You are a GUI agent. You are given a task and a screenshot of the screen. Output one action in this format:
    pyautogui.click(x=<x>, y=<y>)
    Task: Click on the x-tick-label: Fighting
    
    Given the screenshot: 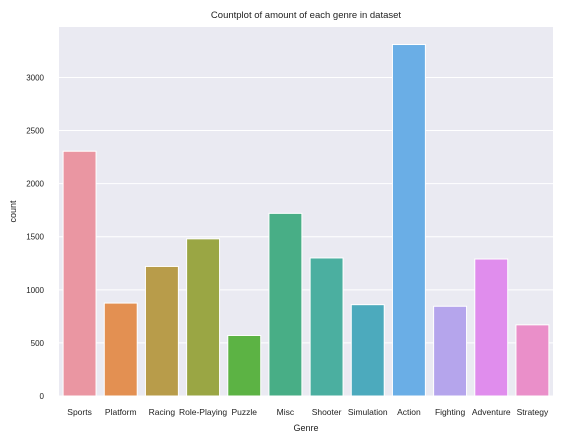 What is the action you would take?
    pyautogui.click(x=450, y=412)
    